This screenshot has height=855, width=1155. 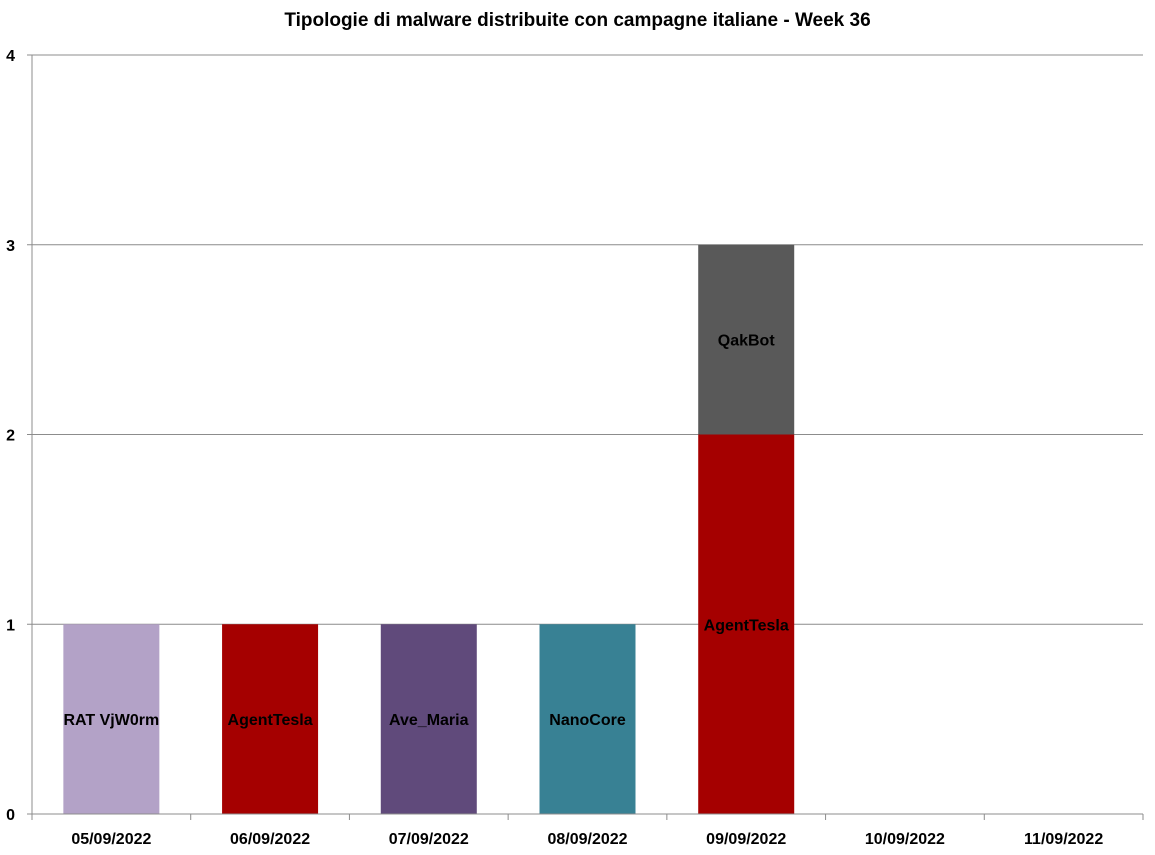 I want to click on x-tick-label: 05/09/2022, so click(x=111, y=839).